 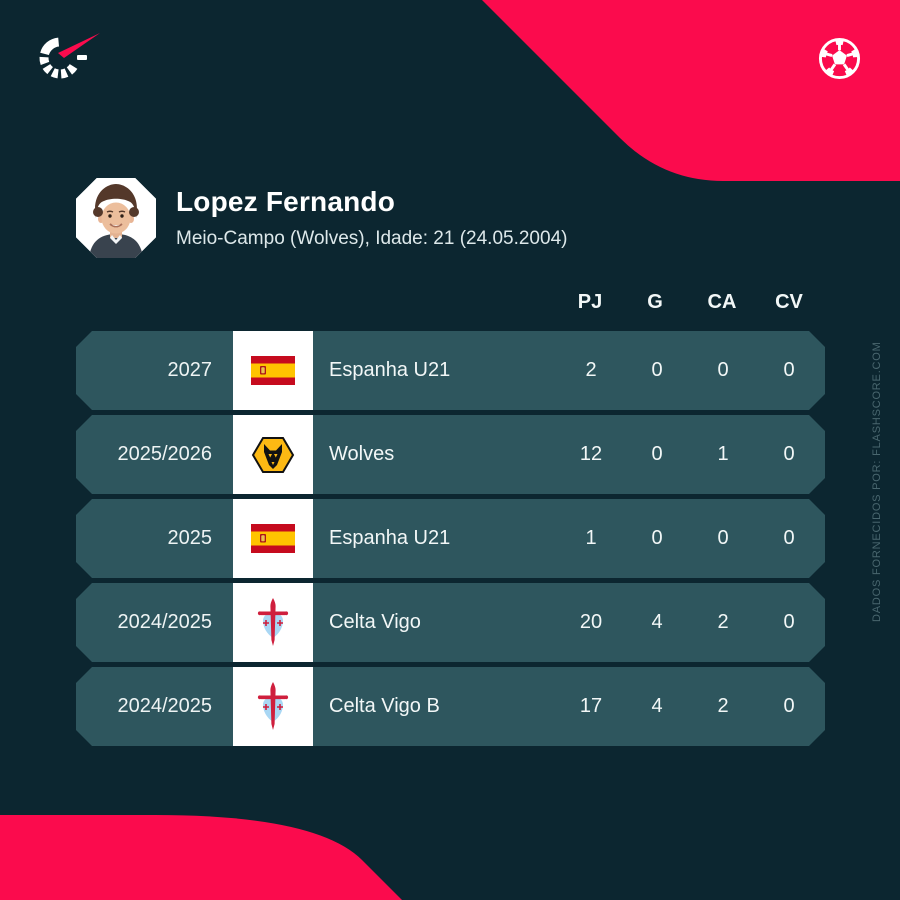 I want to click on player-avatar, so click(x=116, y=218).